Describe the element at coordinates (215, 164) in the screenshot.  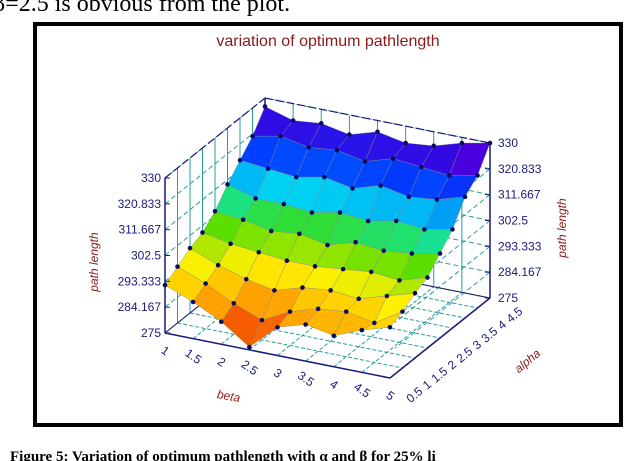
I see `left-wall-grid-line` at that location.